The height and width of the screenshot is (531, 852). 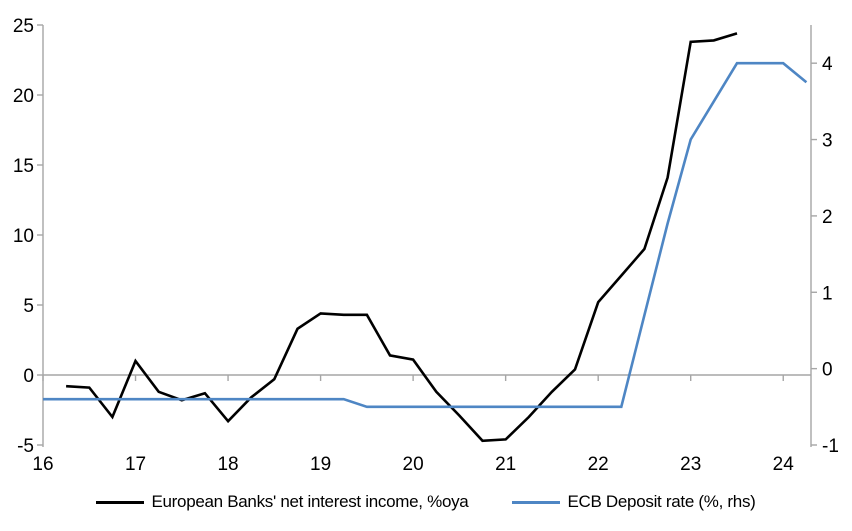 What do you see at coordinates (827, 293) in the screenshot?
I see `right-axis-tick-label: 1` at bounding box center [827, 293].